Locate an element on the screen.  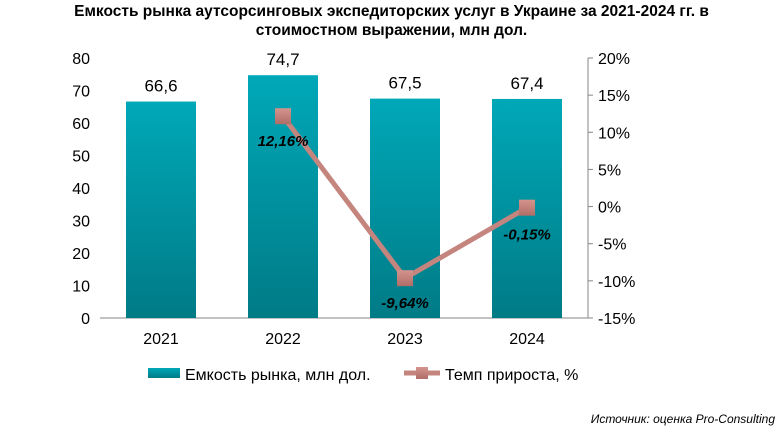
bar-value-label: 67,4 is located at coordinates (526, 83).